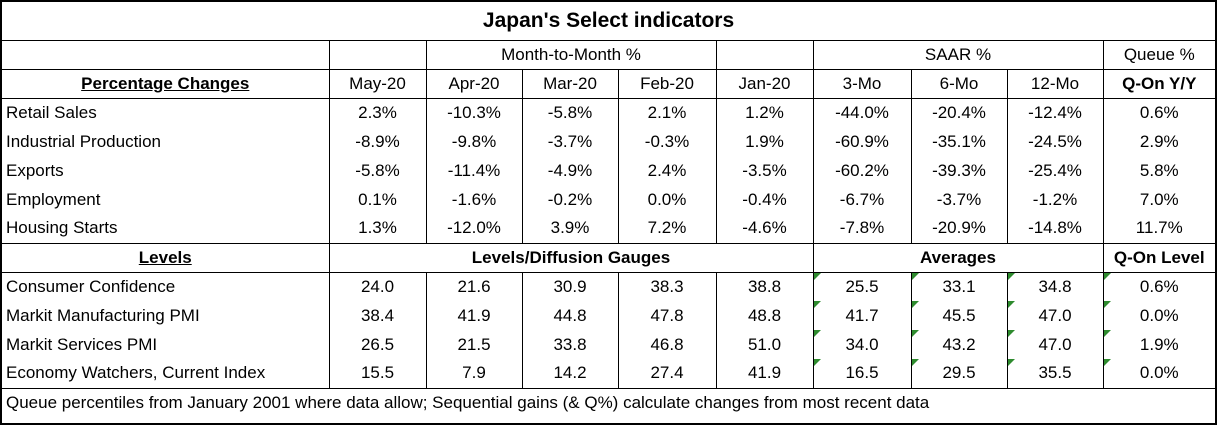 The width and height of the screenshot is (1217, 425). Describe the element at coordinates (473, 112) in the screenshot. I see `value-cell: -10.3%` at that location.